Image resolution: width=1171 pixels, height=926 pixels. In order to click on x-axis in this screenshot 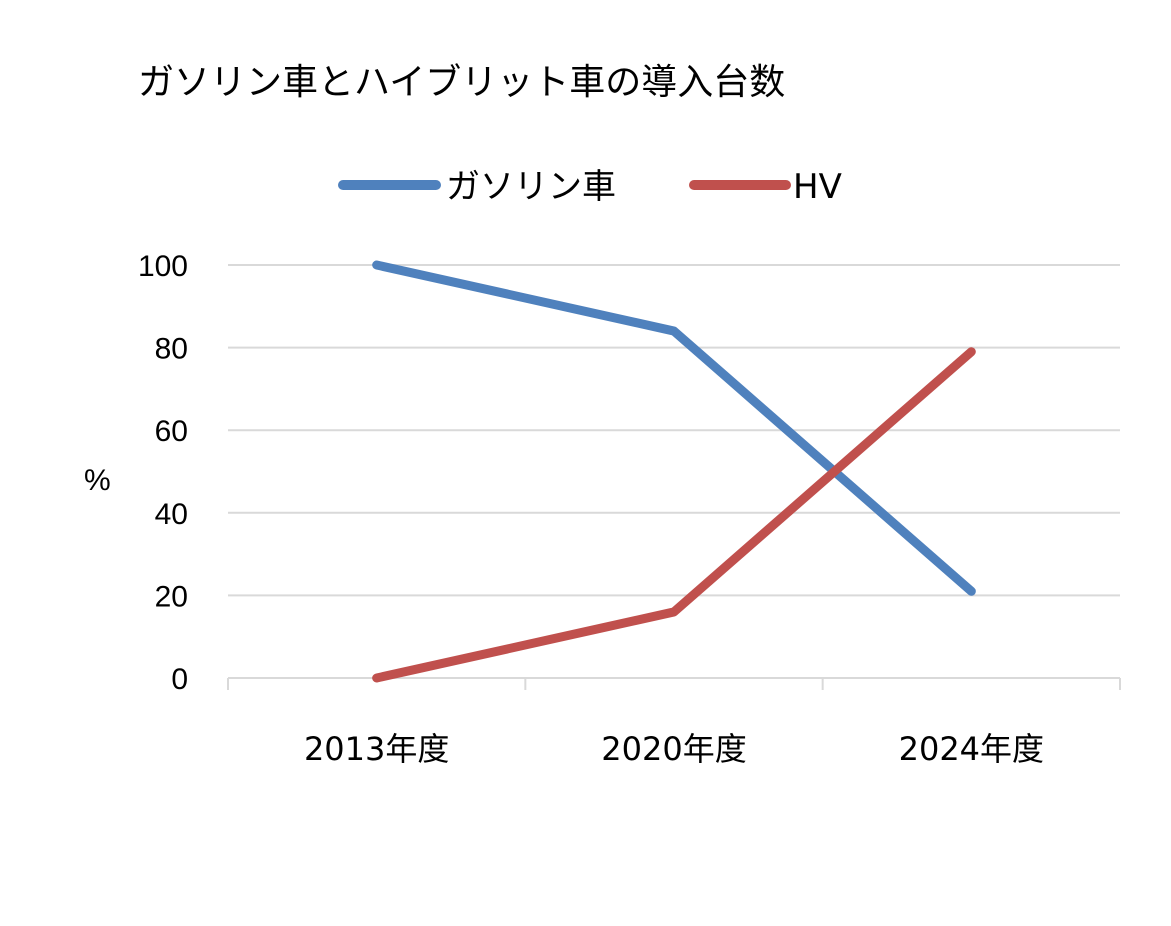, I will do `click(674, 683)`.